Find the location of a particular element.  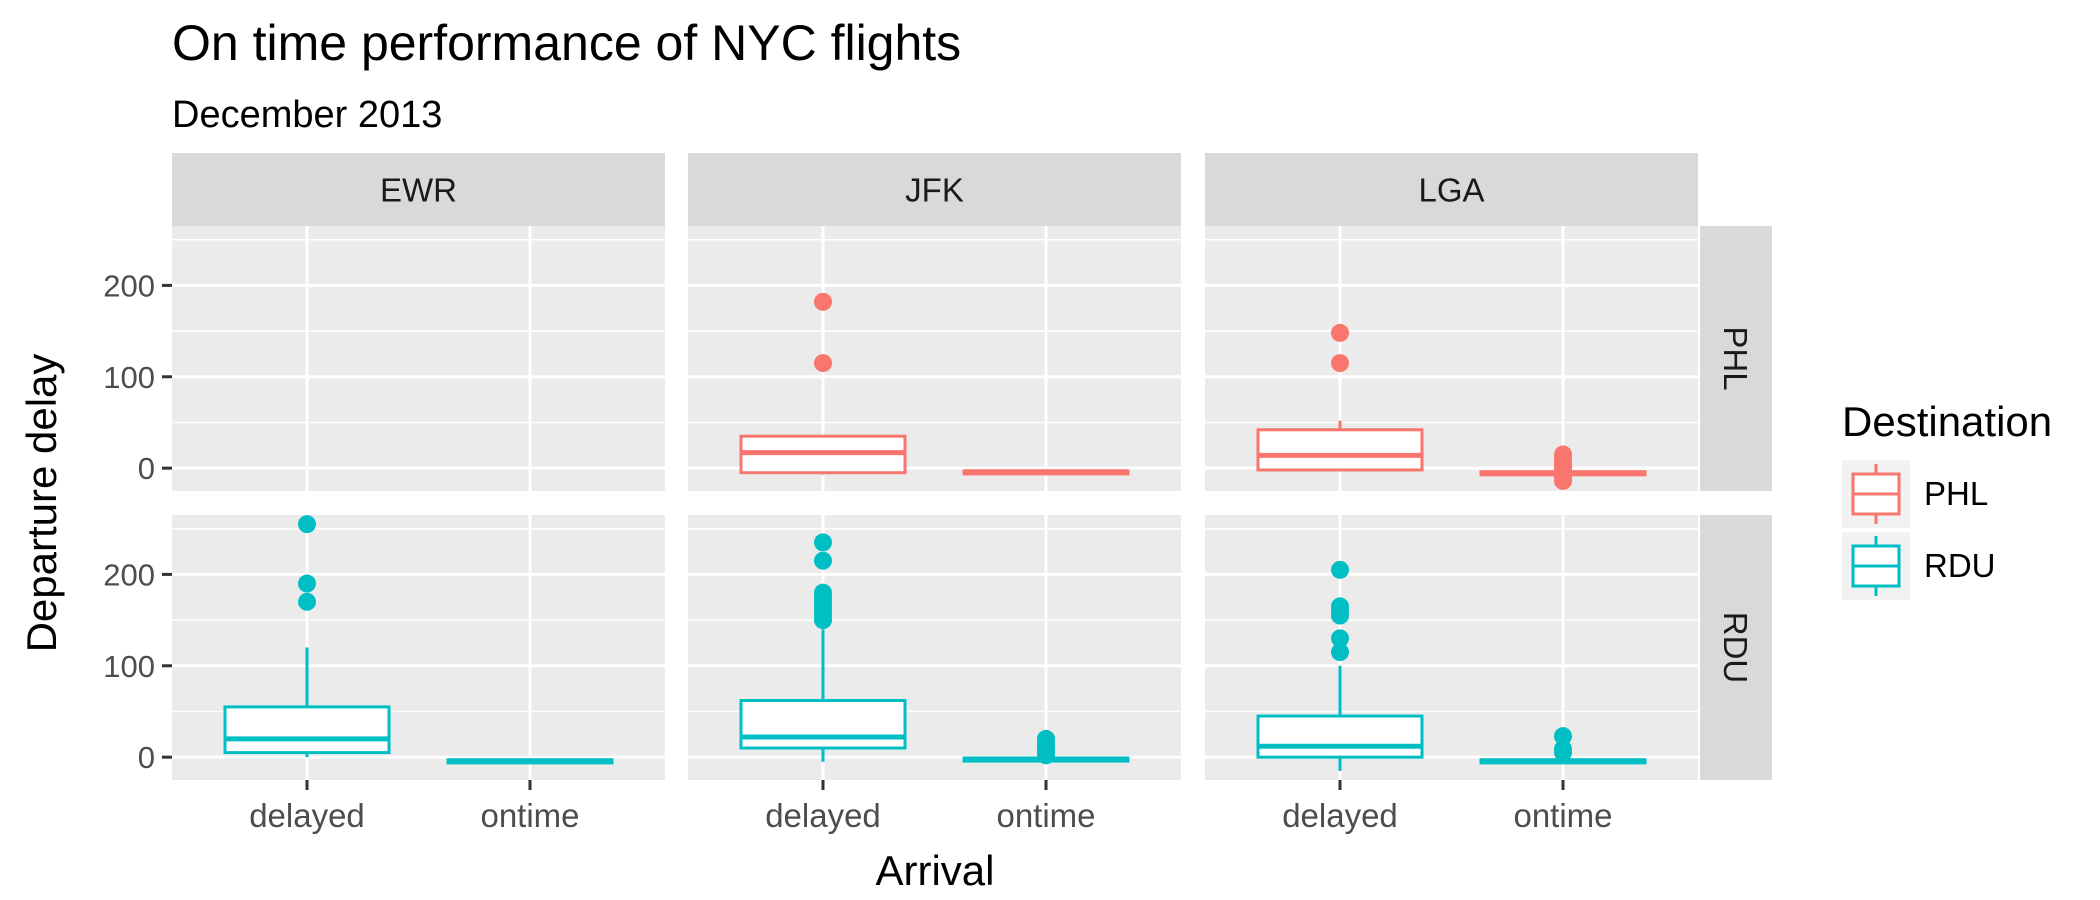

y-axis-title: Departure delay is located at coordinates (41, 503).